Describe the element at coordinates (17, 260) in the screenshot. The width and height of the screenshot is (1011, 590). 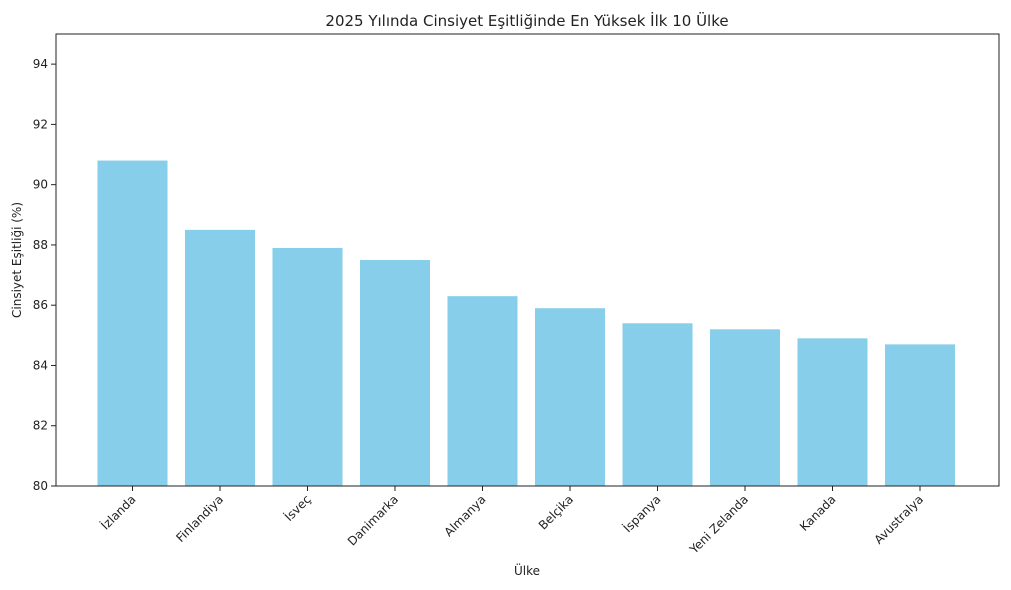
I see `y-axis-label: Cinsiyet Eşitliği (%)` at that location.